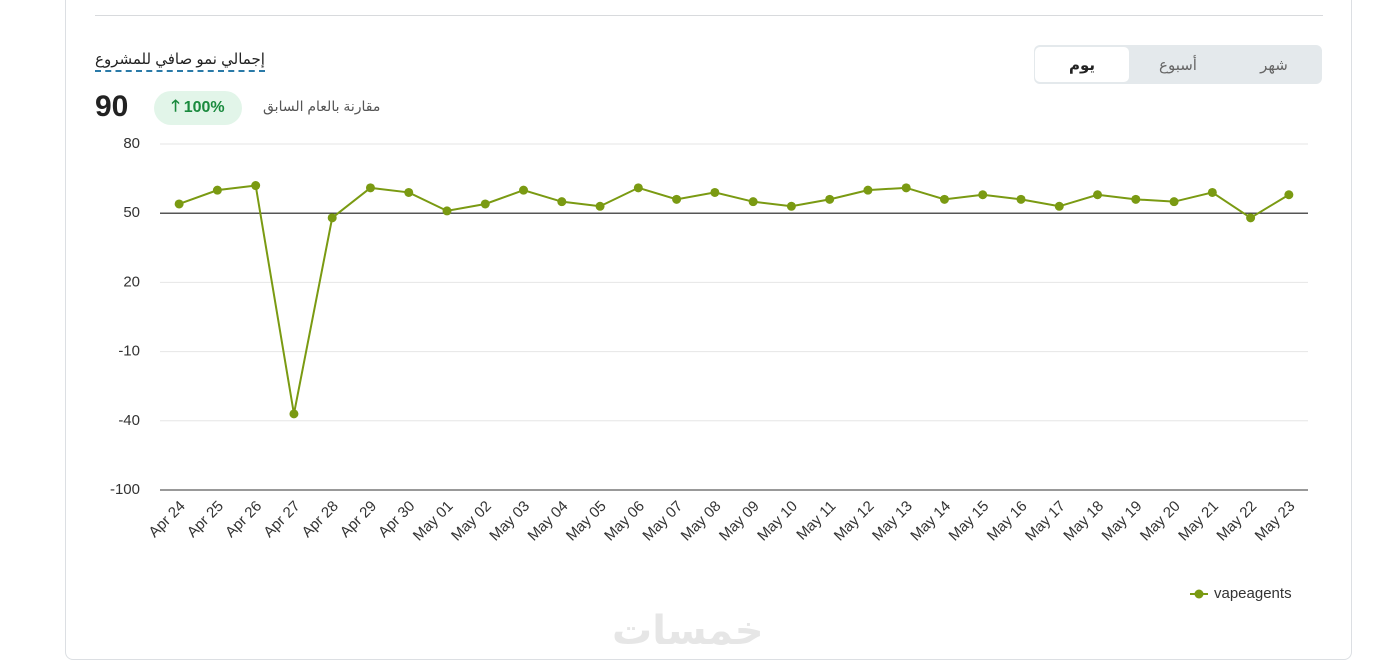  I want to click on y-tick-label: -100, so click(125, 489).